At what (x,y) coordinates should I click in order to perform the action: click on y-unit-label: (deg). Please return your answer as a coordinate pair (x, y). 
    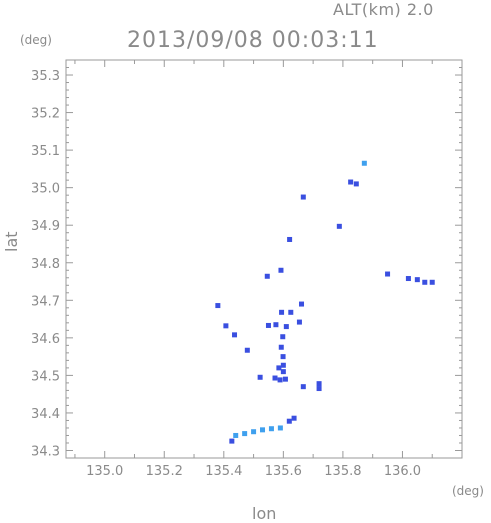
    Looking at the image, I should click on (36, 40).